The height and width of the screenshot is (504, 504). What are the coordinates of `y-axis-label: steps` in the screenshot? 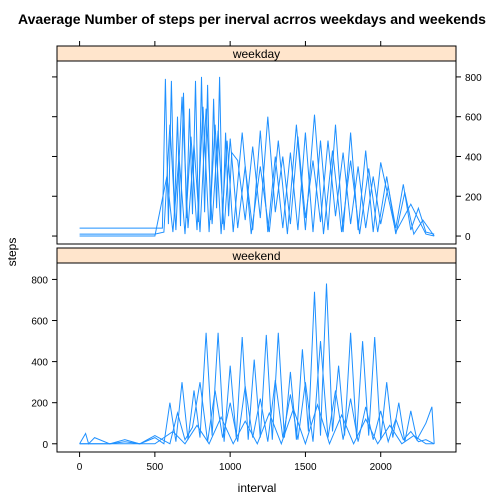 It's located at (12, 252).